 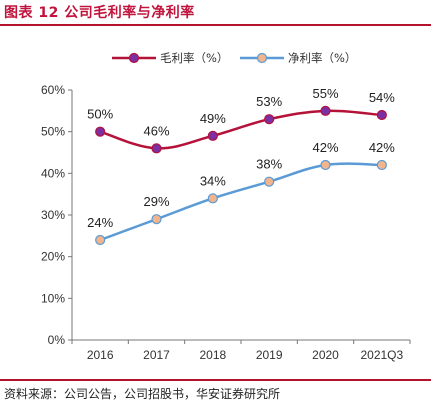 What do you see at coordinates (381, 355) in the screenshot?
I see `x-tick-label: 2021Q3` at bounding box center [381, 355].